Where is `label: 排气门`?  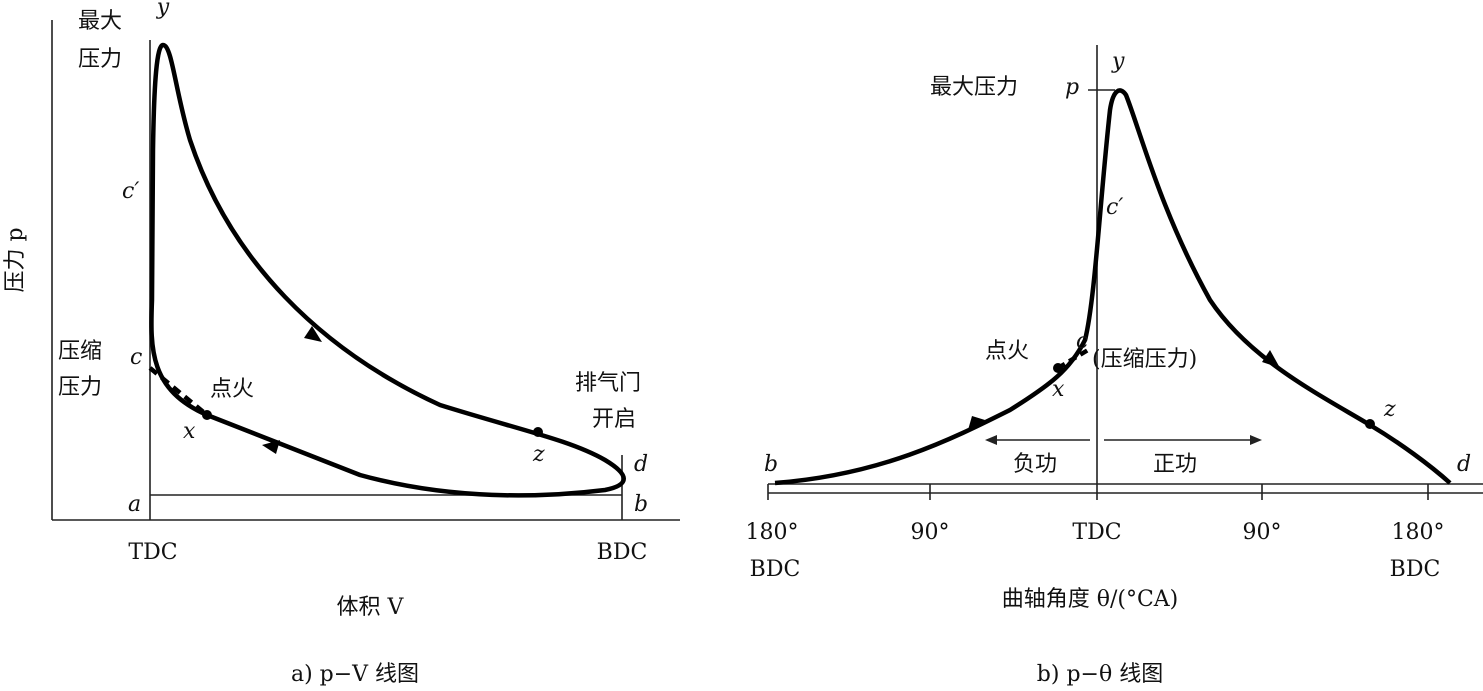
label: 排气门 is located at coordinates (608, 383).